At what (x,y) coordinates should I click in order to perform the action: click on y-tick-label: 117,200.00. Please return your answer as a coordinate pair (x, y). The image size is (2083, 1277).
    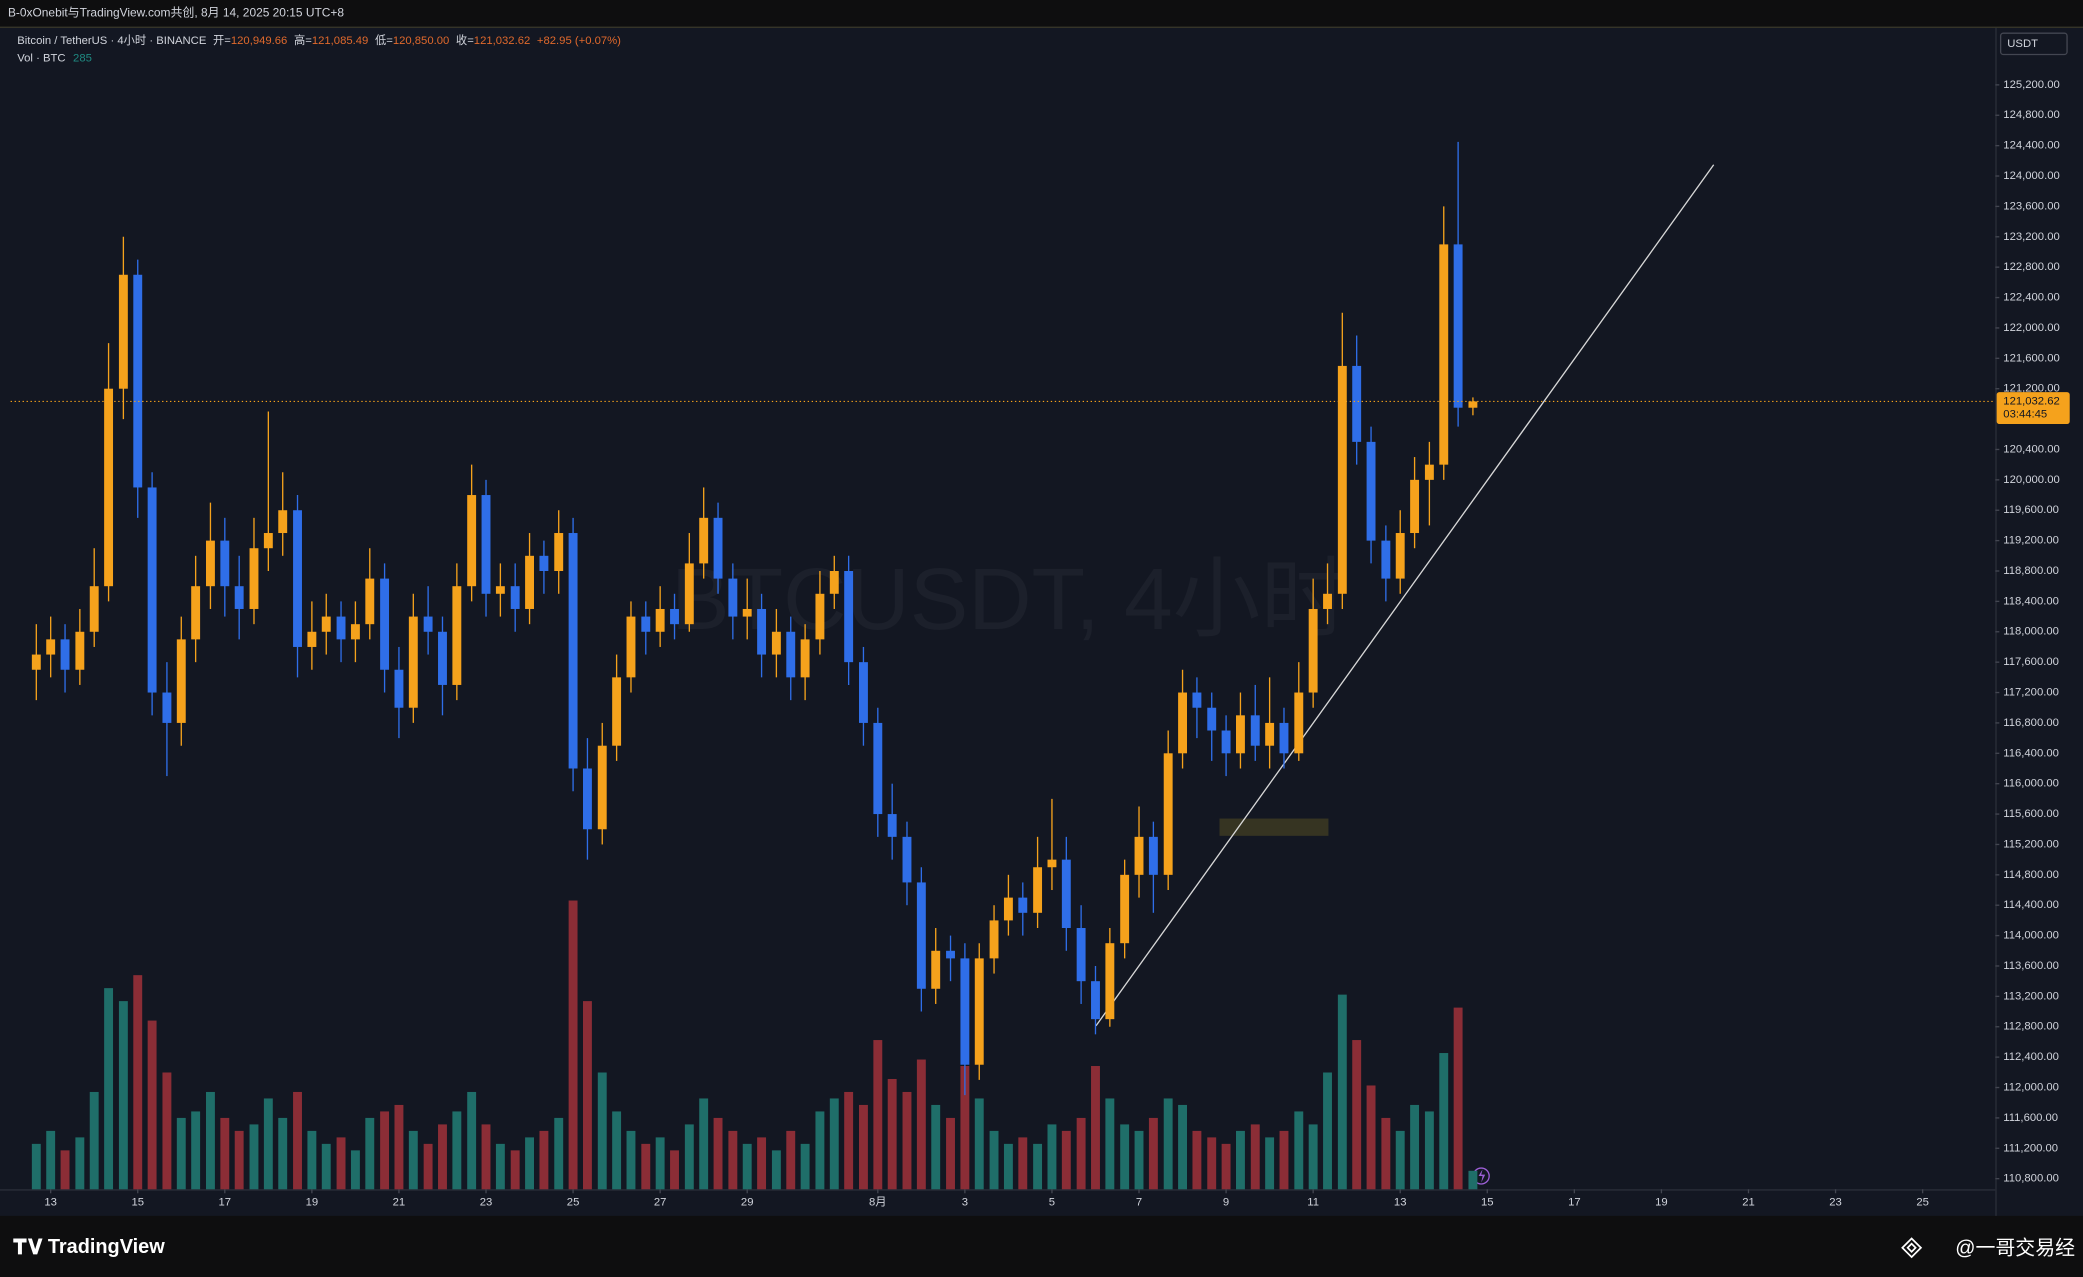
    Looking at the image, I should click on (2031, 693).